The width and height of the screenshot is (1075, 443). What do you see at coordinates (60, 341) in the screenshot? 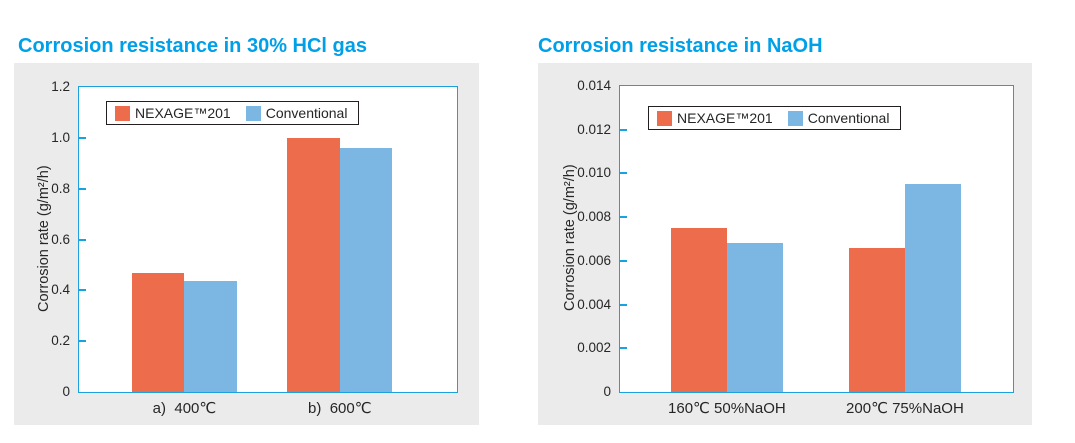
I see `y-tick-label: 0.2` at bounding box center [60, 341].